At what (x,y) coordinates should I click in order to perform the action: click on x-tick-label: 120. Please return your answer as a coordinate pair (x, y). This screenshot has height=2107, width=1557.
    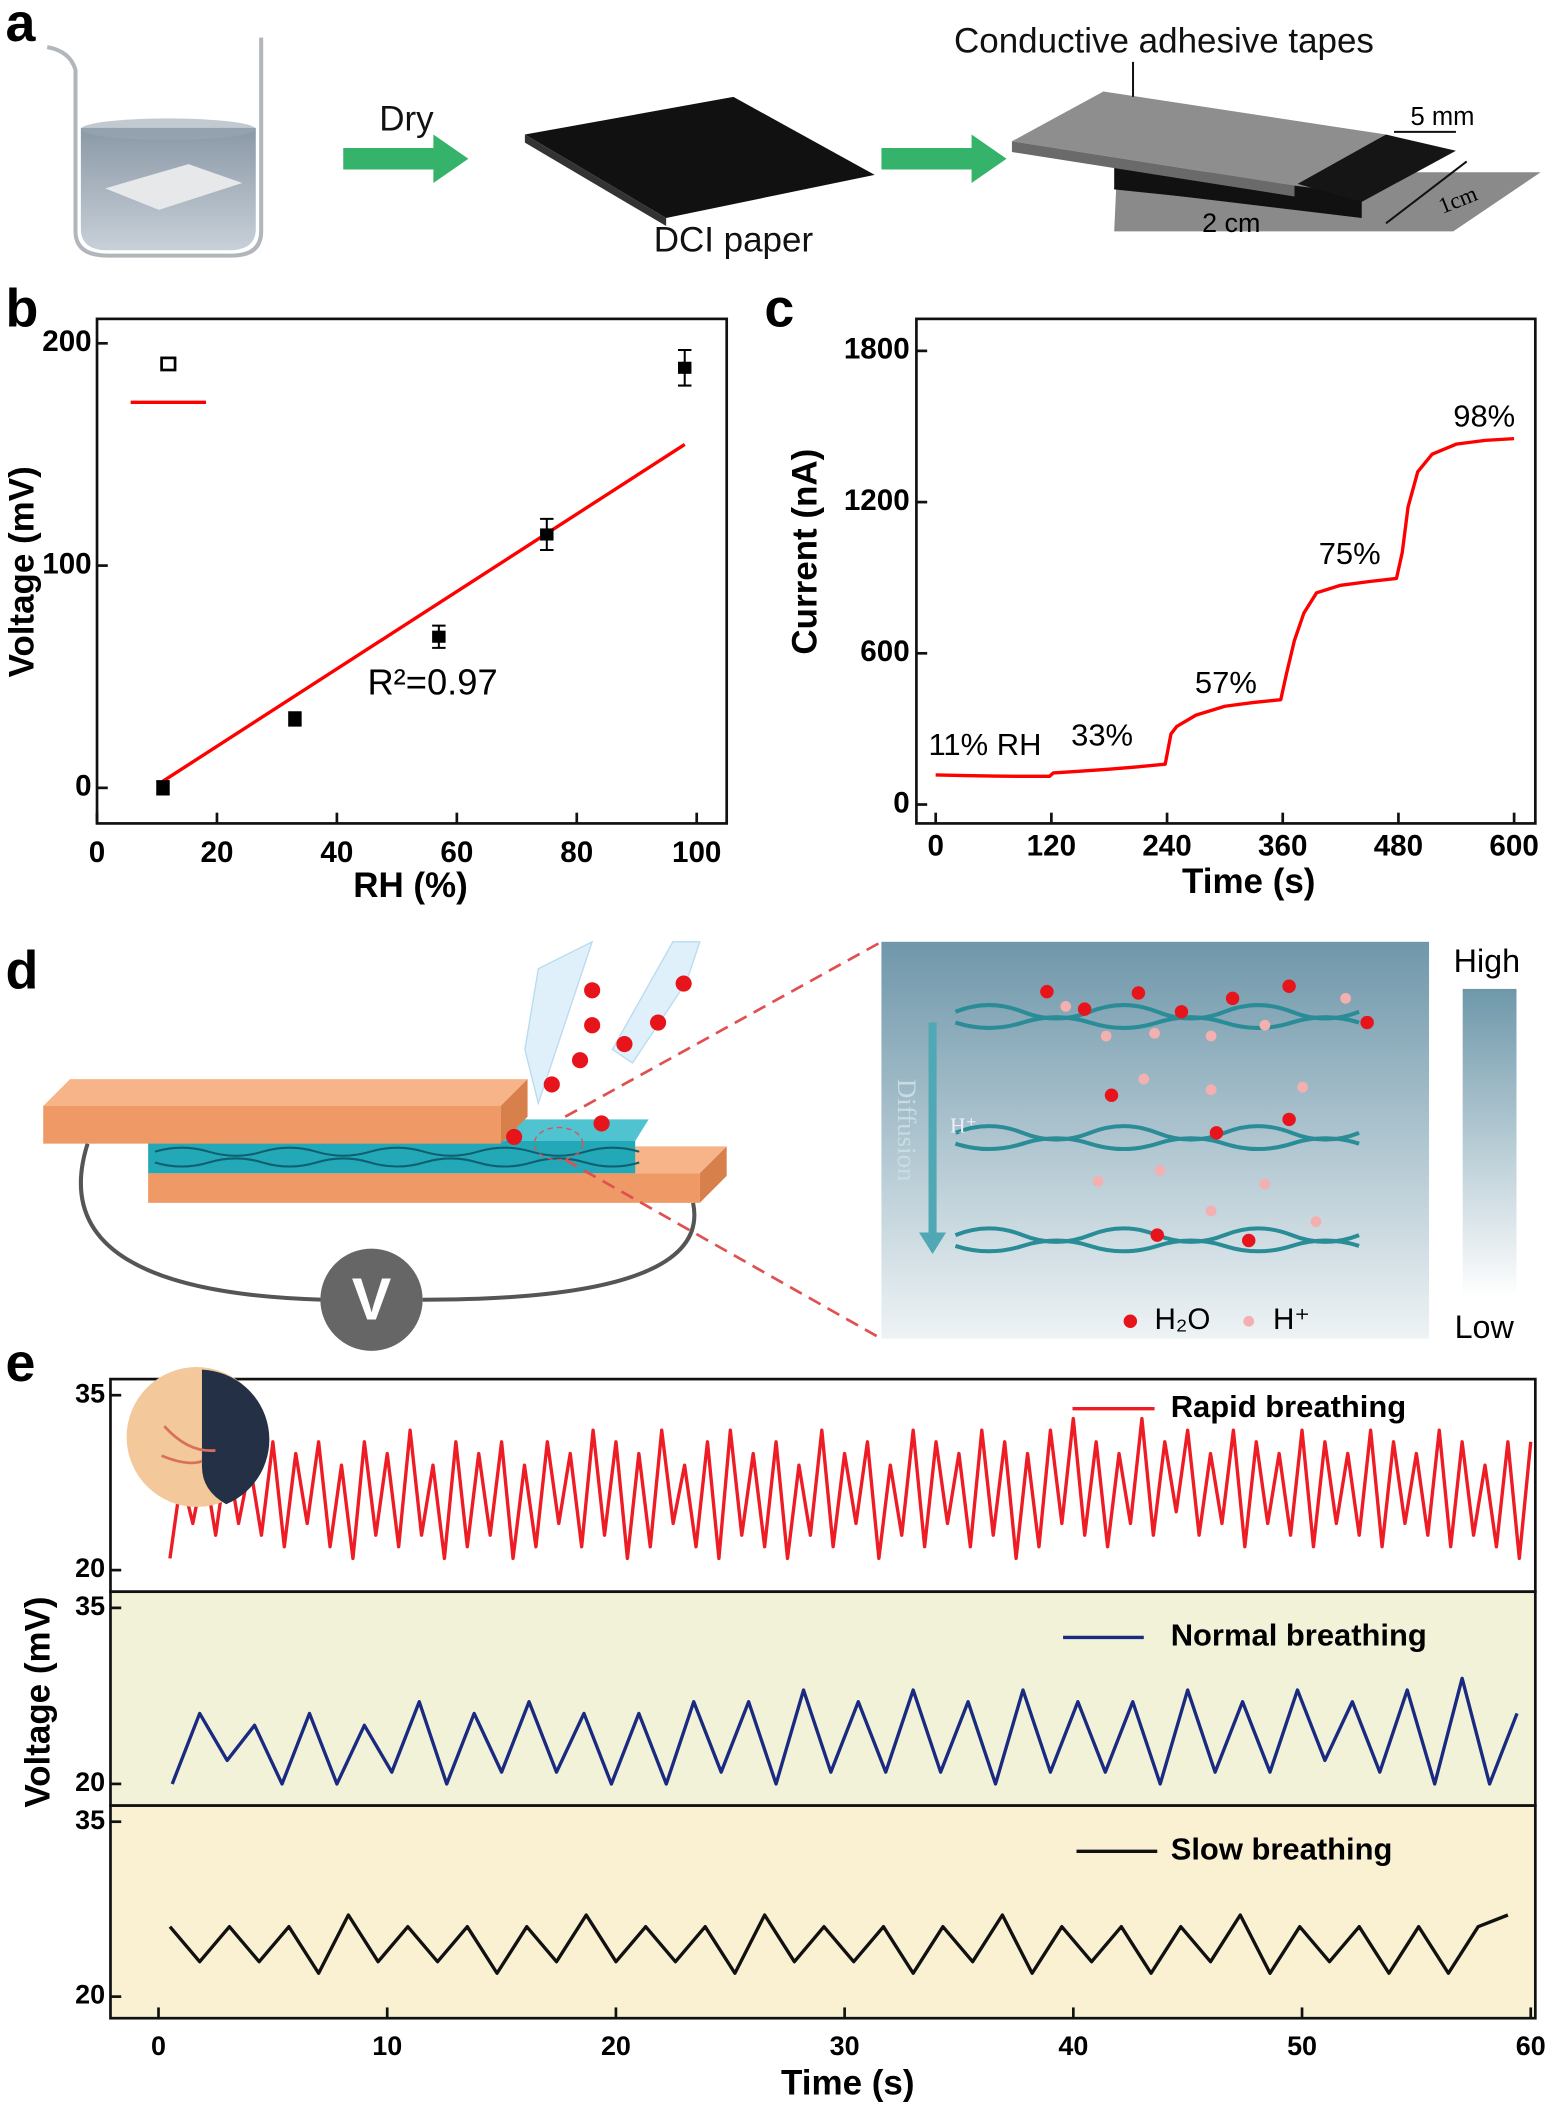
    Looking at the image, I should click on (1051, 845).